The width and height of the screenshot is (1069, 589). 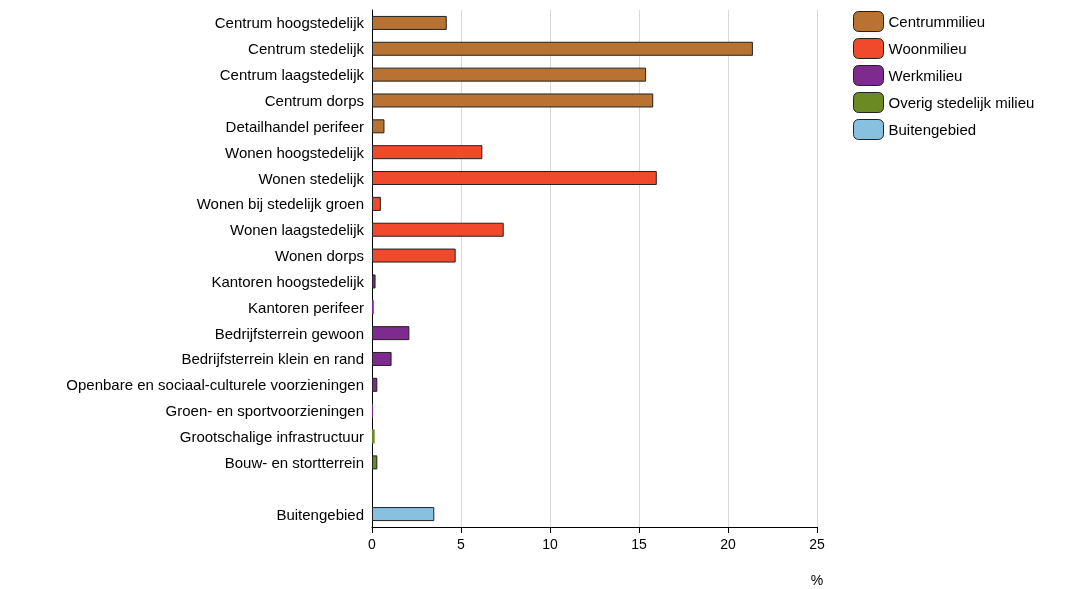 What do you see at coordinates (294, 126) in the screenshot?
I see `y-tick-label: Detailhandel perifeer` at bounding box center [294, 126].